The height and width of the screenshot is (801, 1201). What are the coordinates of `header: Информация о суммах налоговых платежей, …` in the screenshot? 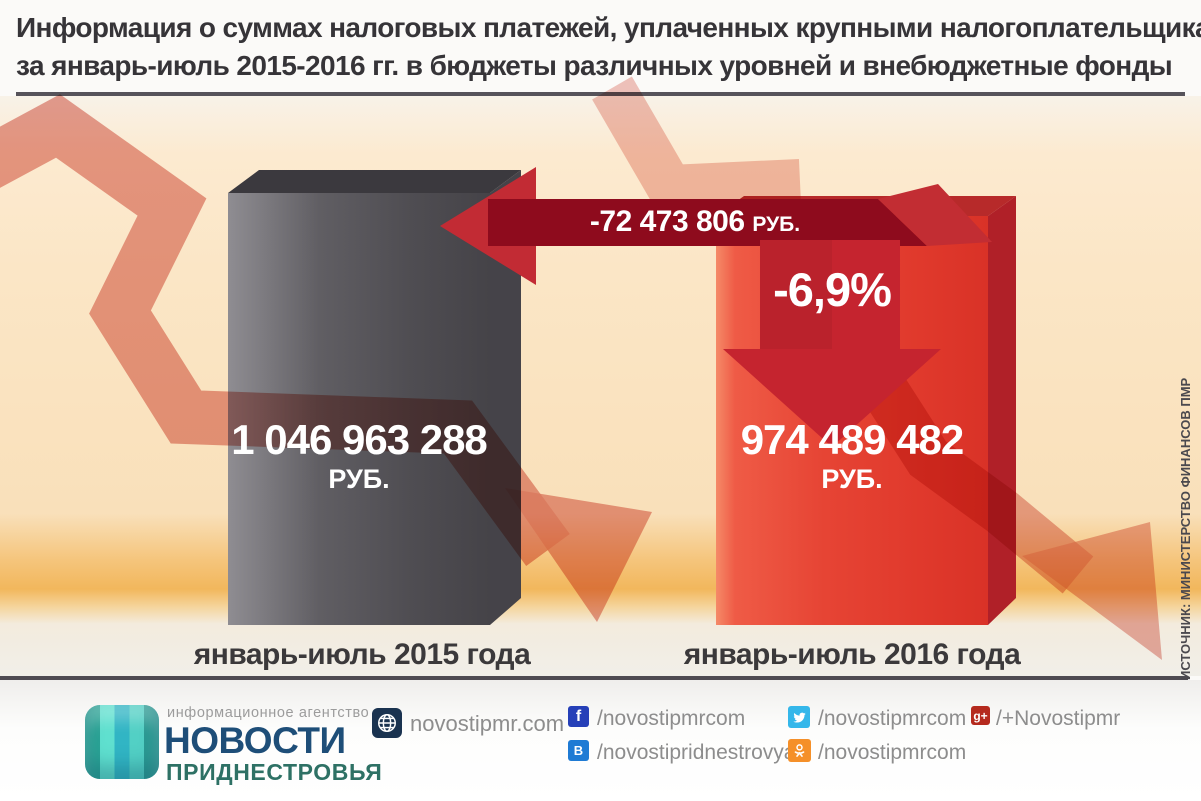 It's located at (600, 46).